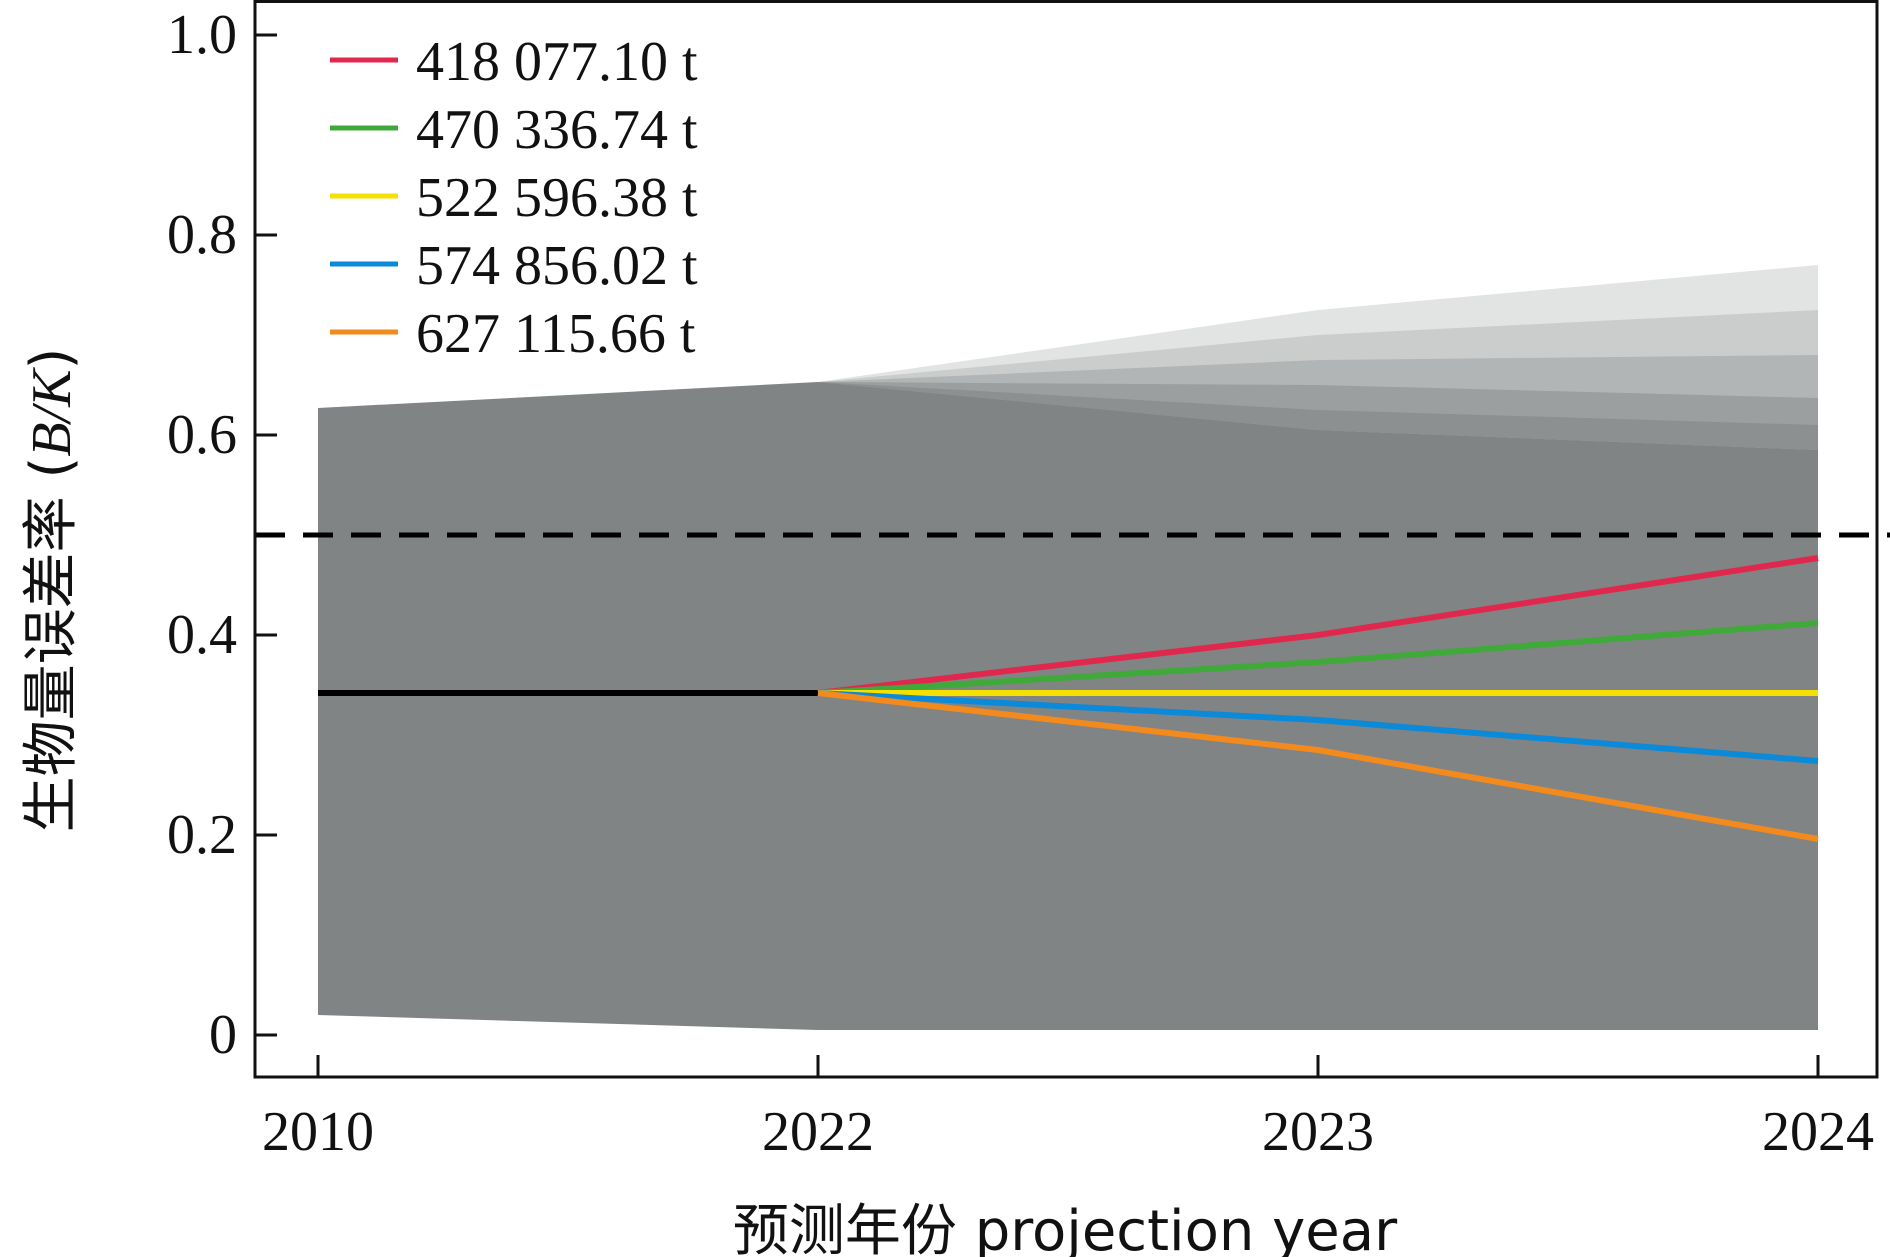 The width and height of the screenshot is (1890, 1257). Describe the element at coordinates (1318, 1132) in the screenshot. I see `x-tick-label: 2023` at that location.